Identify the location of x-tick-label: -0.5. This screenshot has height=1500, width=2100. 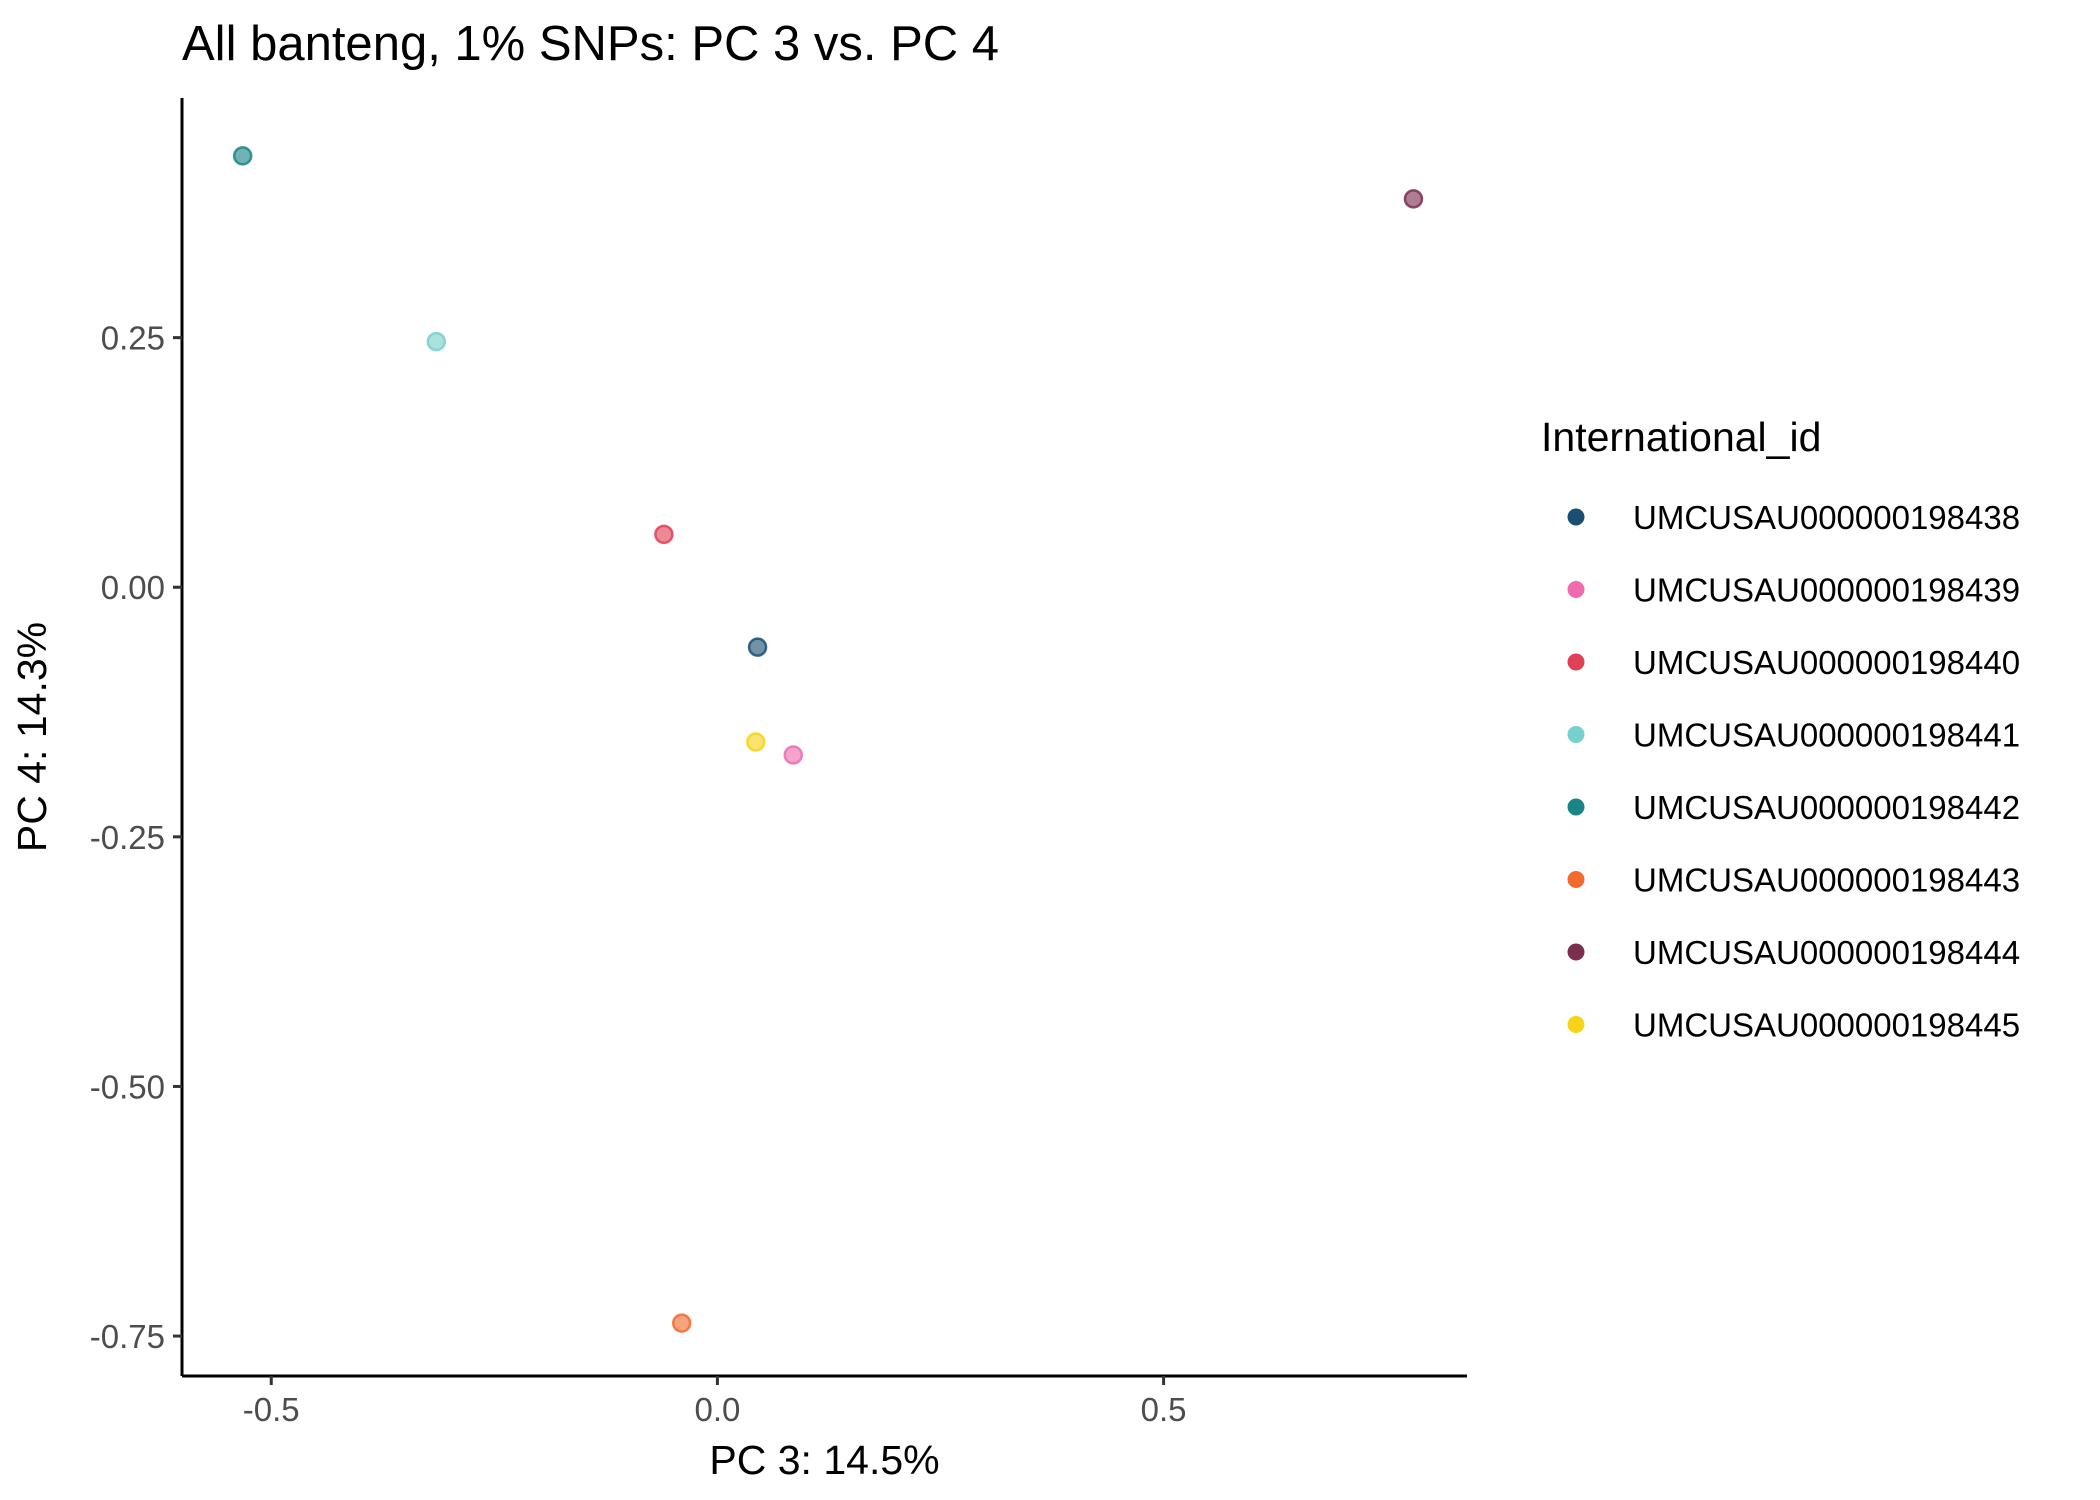
(271, 1409).